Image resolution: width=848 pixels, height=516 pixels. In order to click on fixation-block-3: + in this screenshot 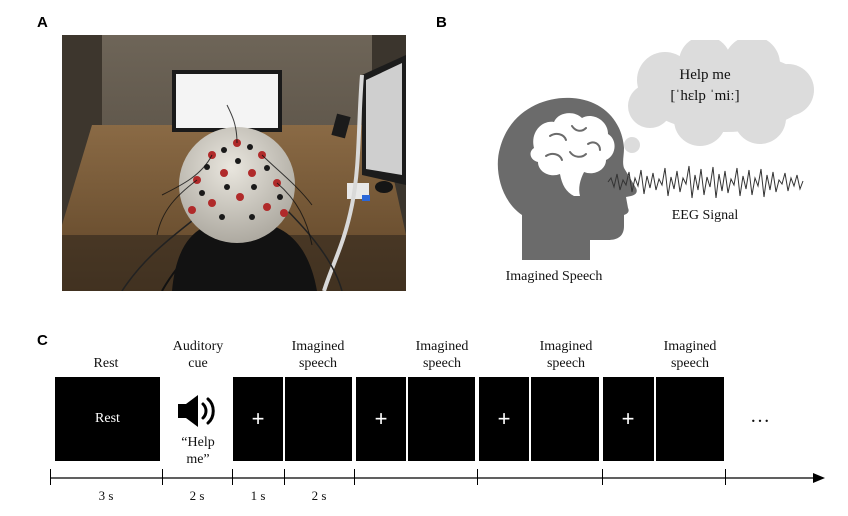, I will do `click(504, 419)`.